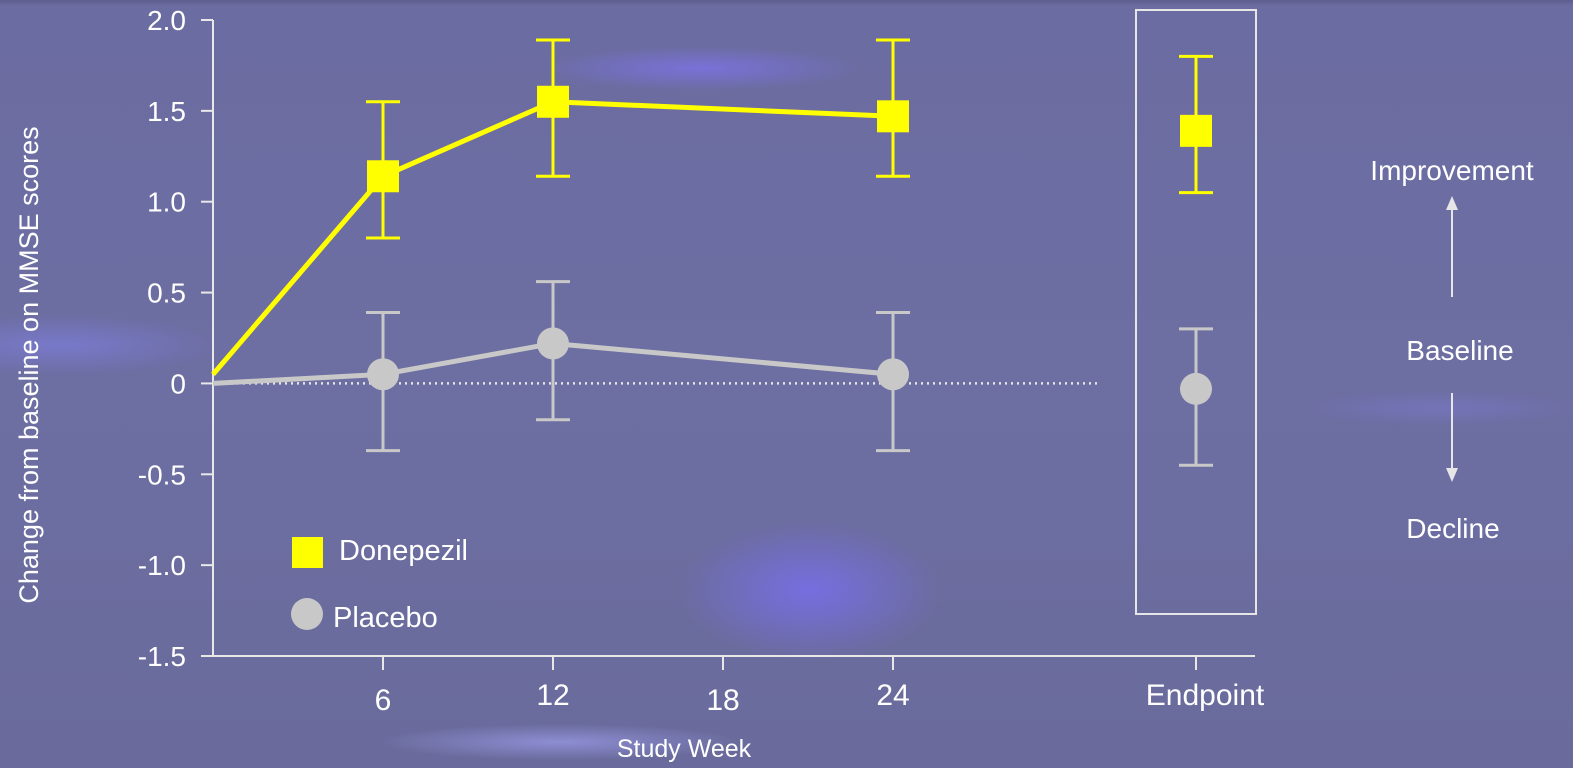 Image resolution: width=1573 pixels, height=768 pixels. What do you see at coordinates (1452, 475) in the screenshot?
I see `decline-arrow-head` at bounding box center [1452, 475].